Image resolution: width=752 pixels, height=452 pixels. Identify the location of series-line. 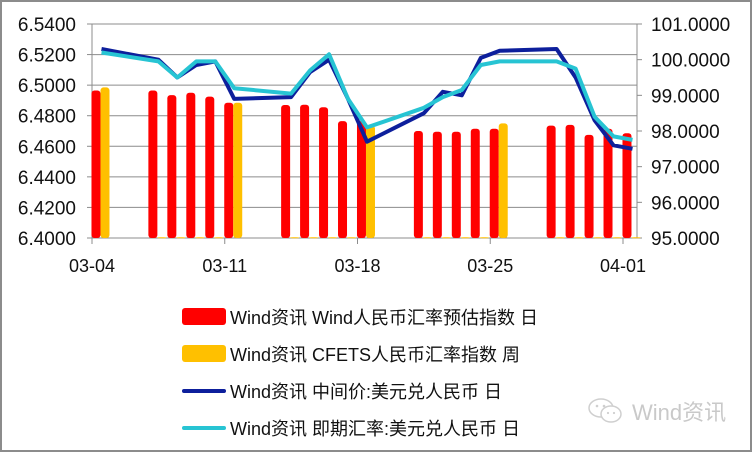
(367, 96).